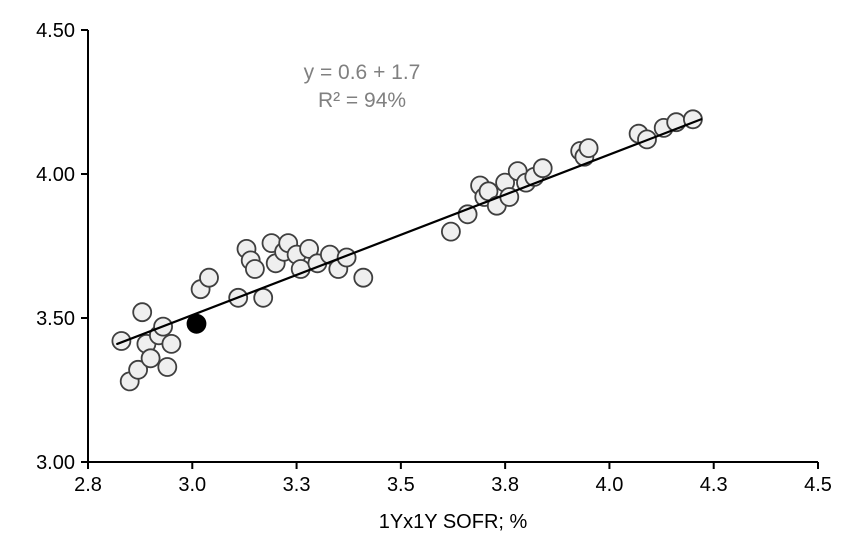 The height and width of the screenshot is (551, 852). Describe the element at coordinates (55, 31) in the screenshot. I see `y-tick-label: 4.50` at that location.